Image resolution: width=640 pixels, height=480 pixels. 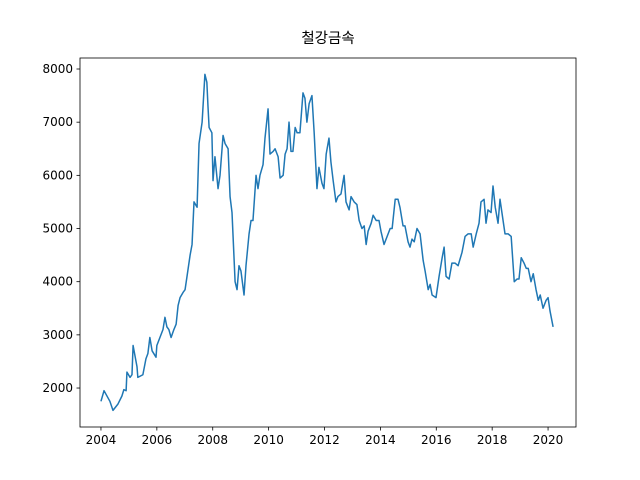 I want to click on x-tick-label: 2018, so click(x=492, y=440).